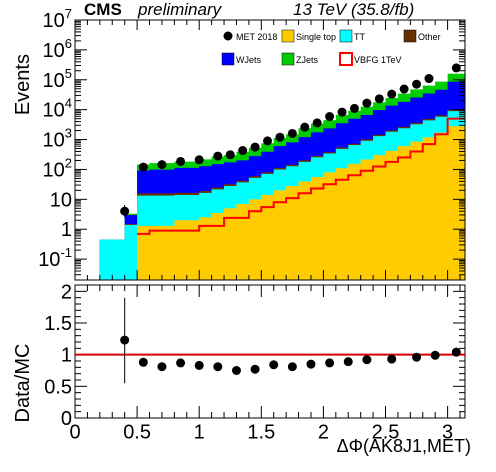 The width and height of the screenshot is (496, 472). I want to click on x-tick-label: 1.5, so click(261, 433).